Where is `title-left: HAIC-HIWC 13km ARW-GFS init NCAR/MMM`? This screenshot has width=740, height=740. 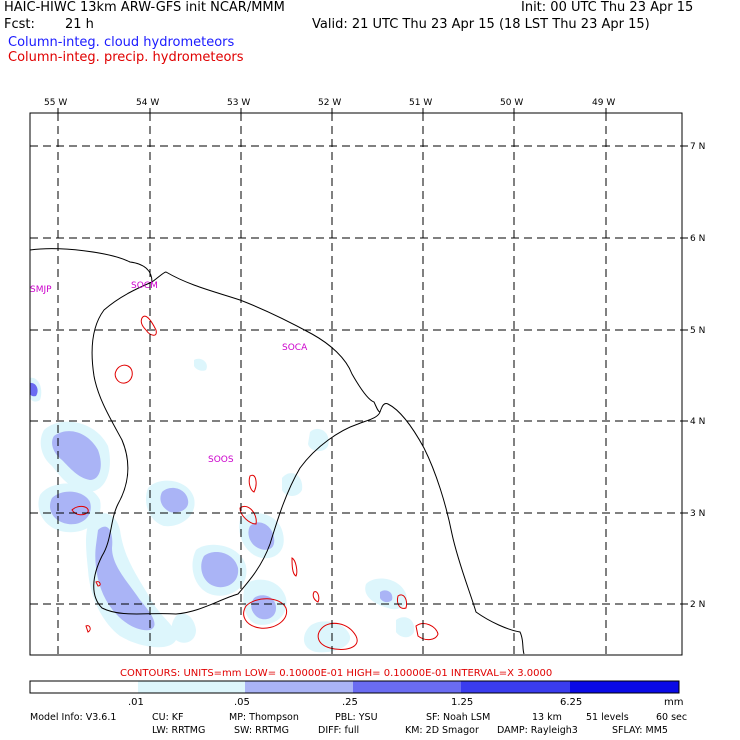 title-left: HAIC-HIWC 13km ARW-GFS init NCAR/MMM is located at coordinates (144, 7).